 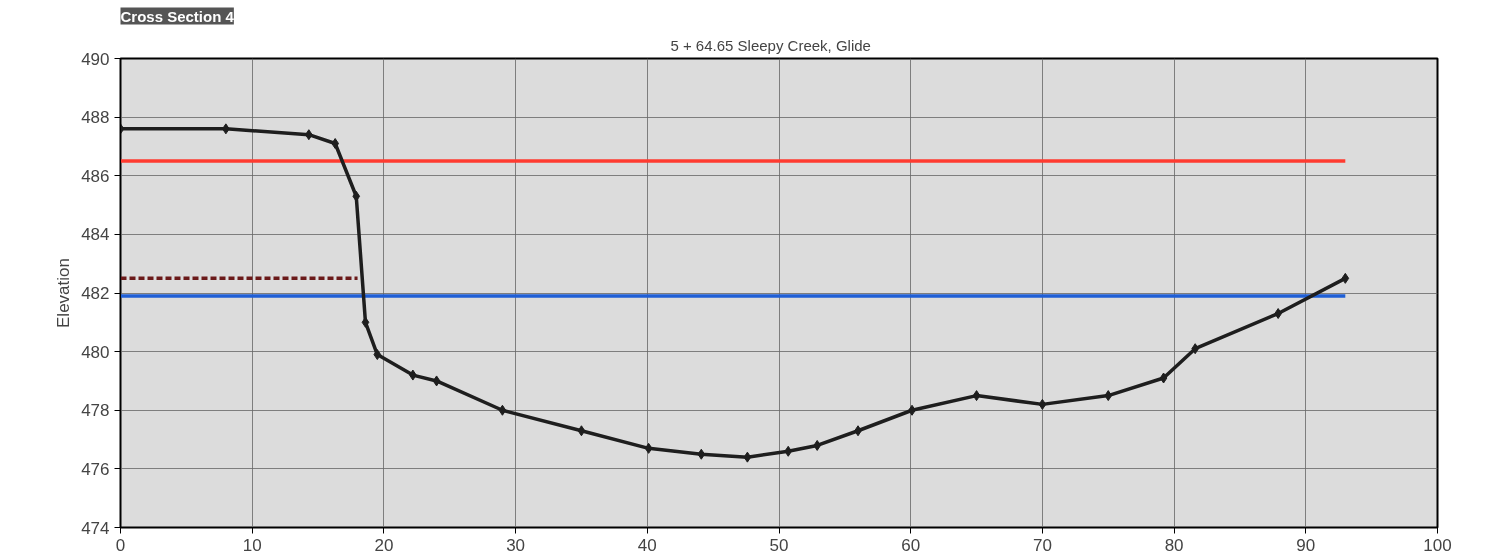 I want to click on x-tick-label: 50, so click(x=779, y=544).